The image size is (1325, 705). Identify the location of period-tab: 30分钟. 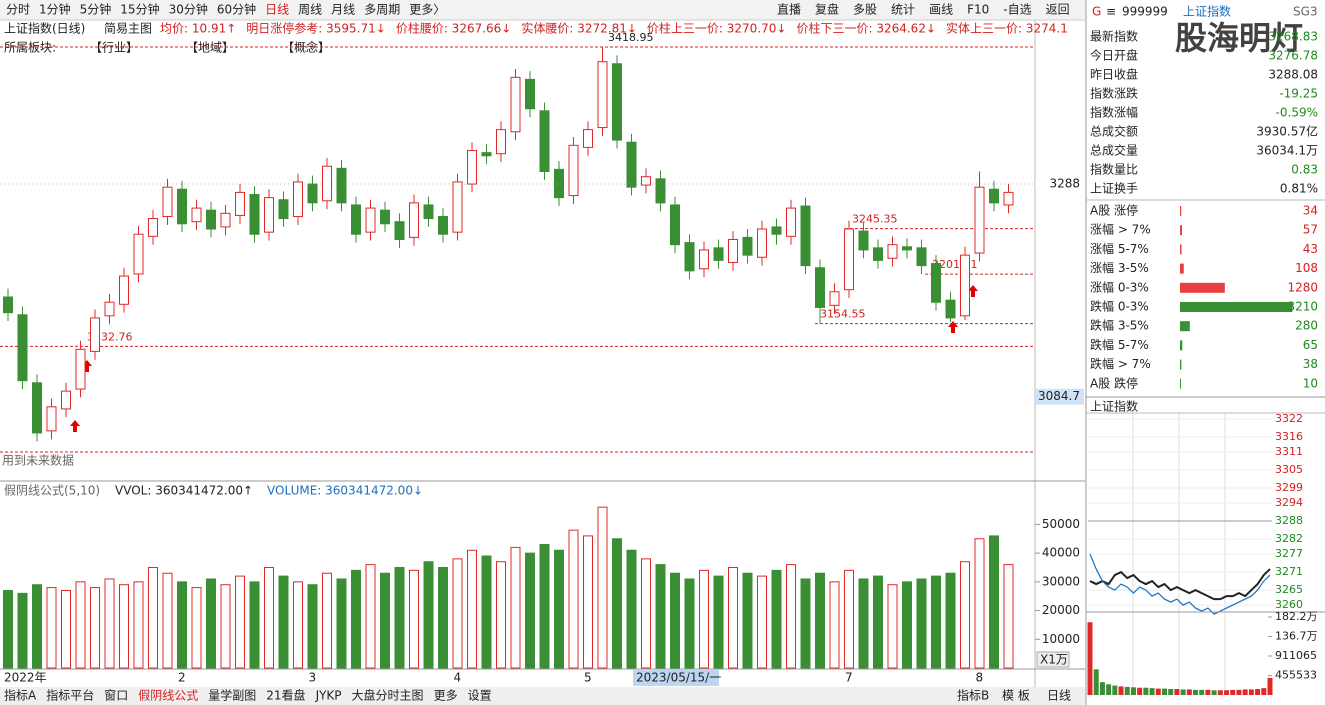
(188, 9).